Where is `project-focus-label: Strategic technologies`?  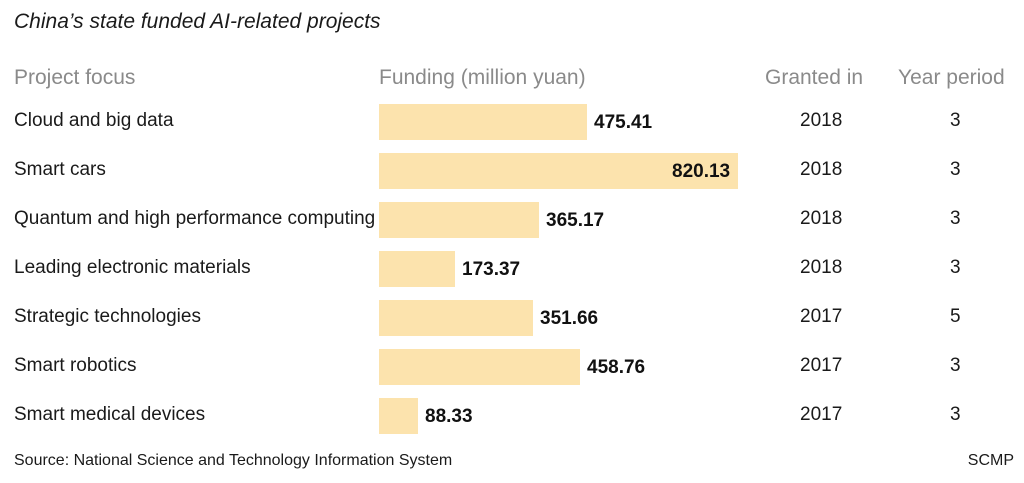
project-focus-label: Strategic technologies is located at coordinates (107, 316).